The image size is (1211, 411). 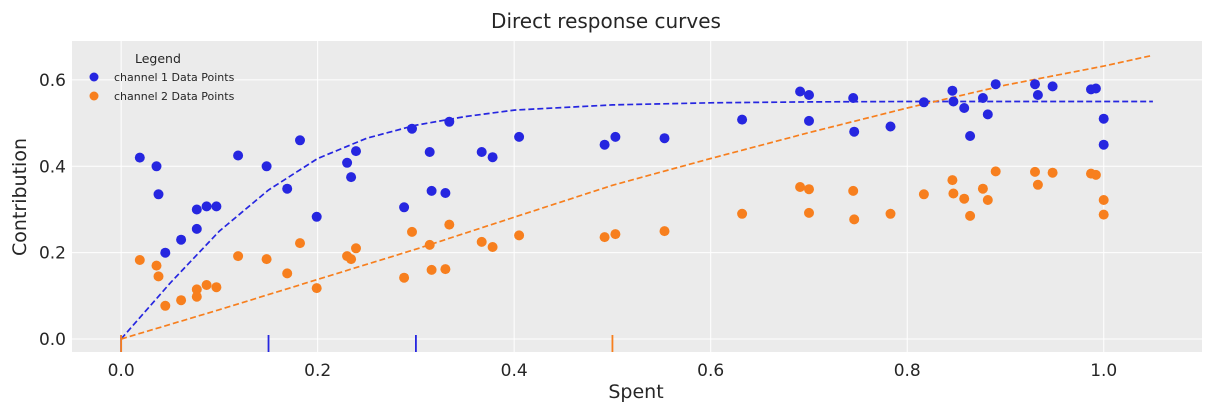 I want to click on y-tick-label: 0.4, so click(x=52, y=167).